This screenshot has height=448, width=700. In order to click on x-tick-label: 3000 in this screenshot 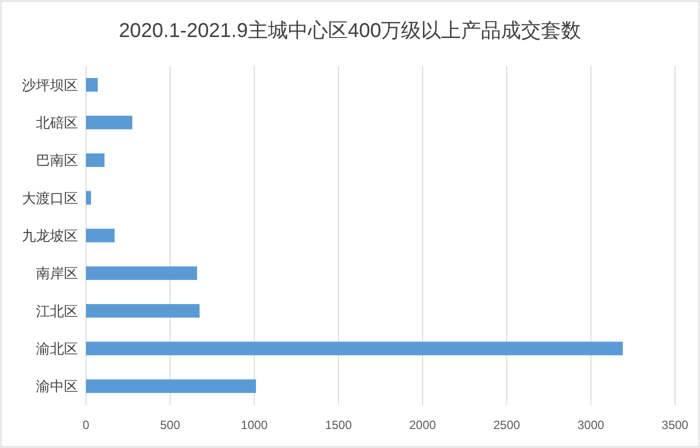, I will do `click(591, 425)`.